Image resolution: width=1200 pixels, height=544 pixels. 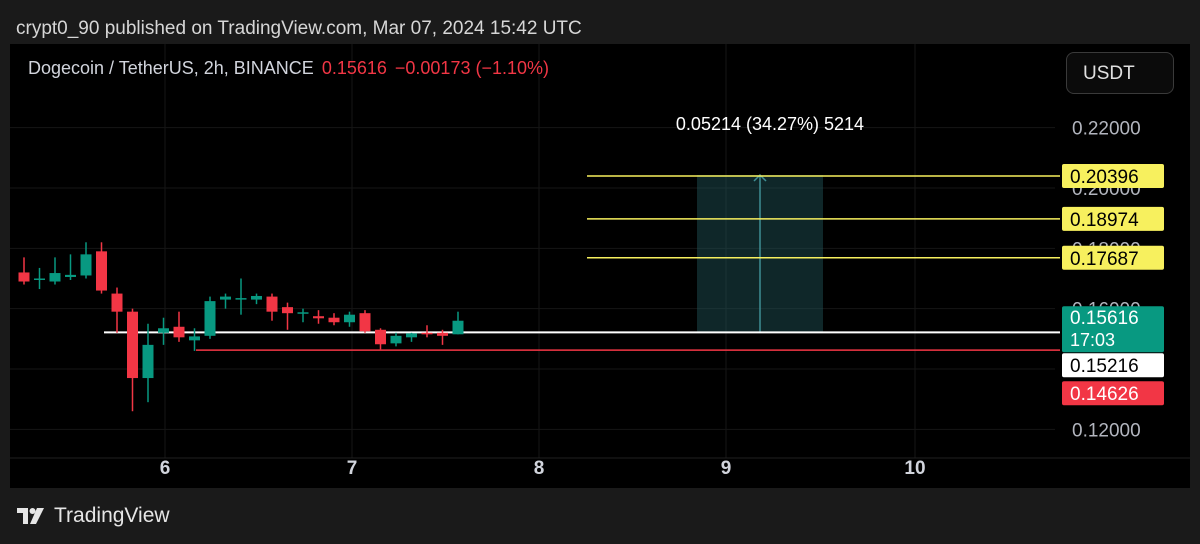 I want to click on level-label-0.20396-bg, so click(x=1113, y=176).